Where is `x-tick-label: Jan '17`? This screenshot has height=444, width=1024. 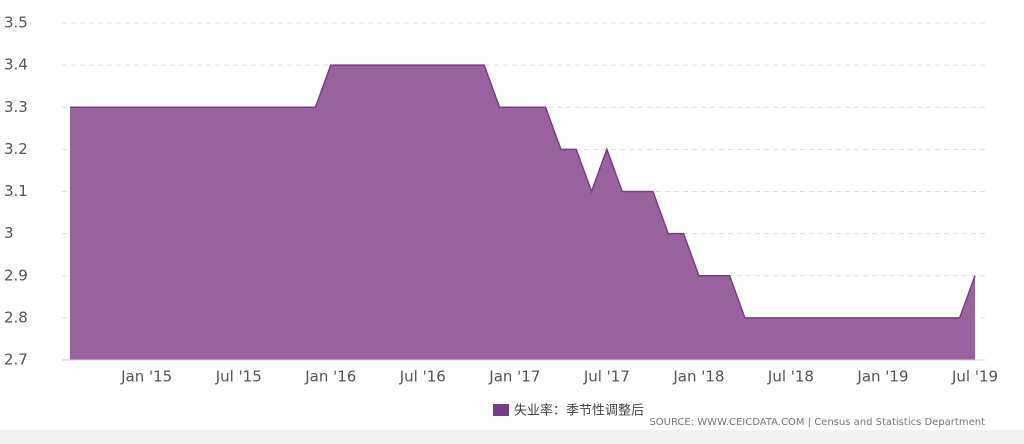 x-tick-label: Jan '17 is located at coordinates (514, 377).